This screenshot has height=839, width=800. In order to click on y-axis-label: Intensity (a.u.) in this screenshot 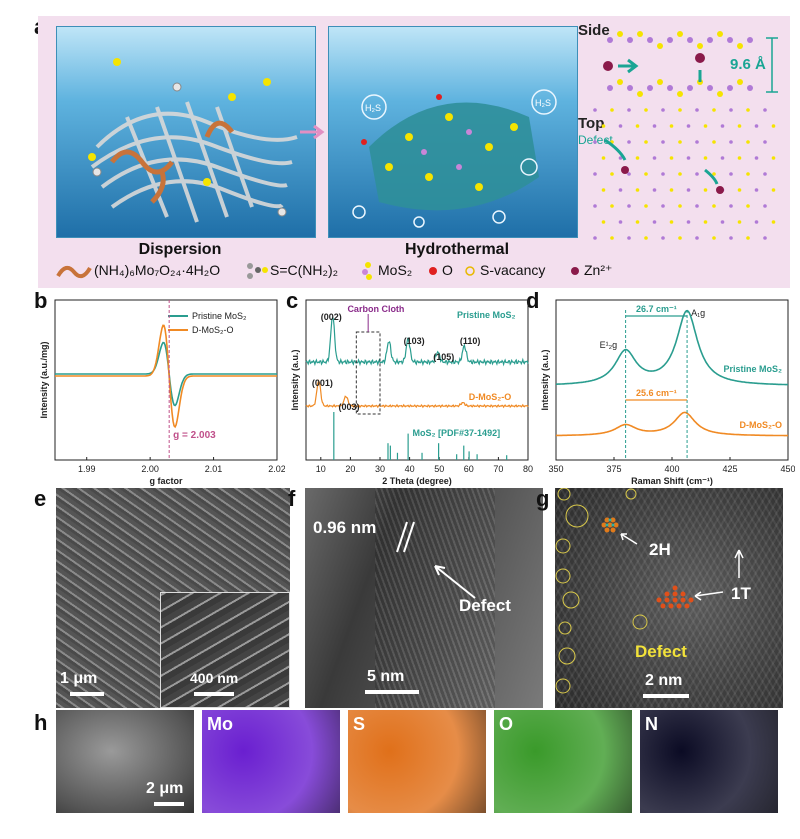, I will do `click(295, 379)`.